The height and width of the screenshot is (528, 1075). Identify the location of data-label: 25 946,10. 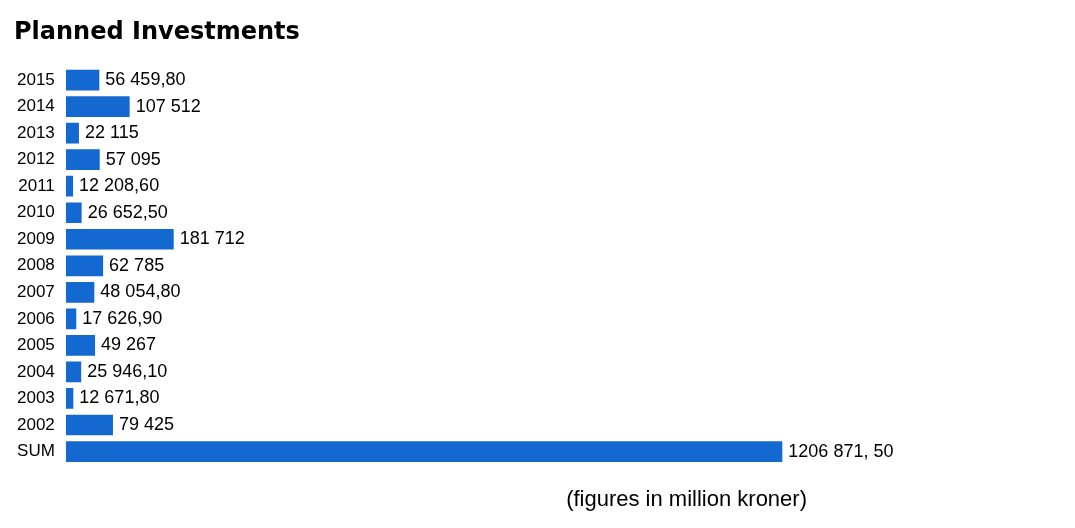
(127, 370).